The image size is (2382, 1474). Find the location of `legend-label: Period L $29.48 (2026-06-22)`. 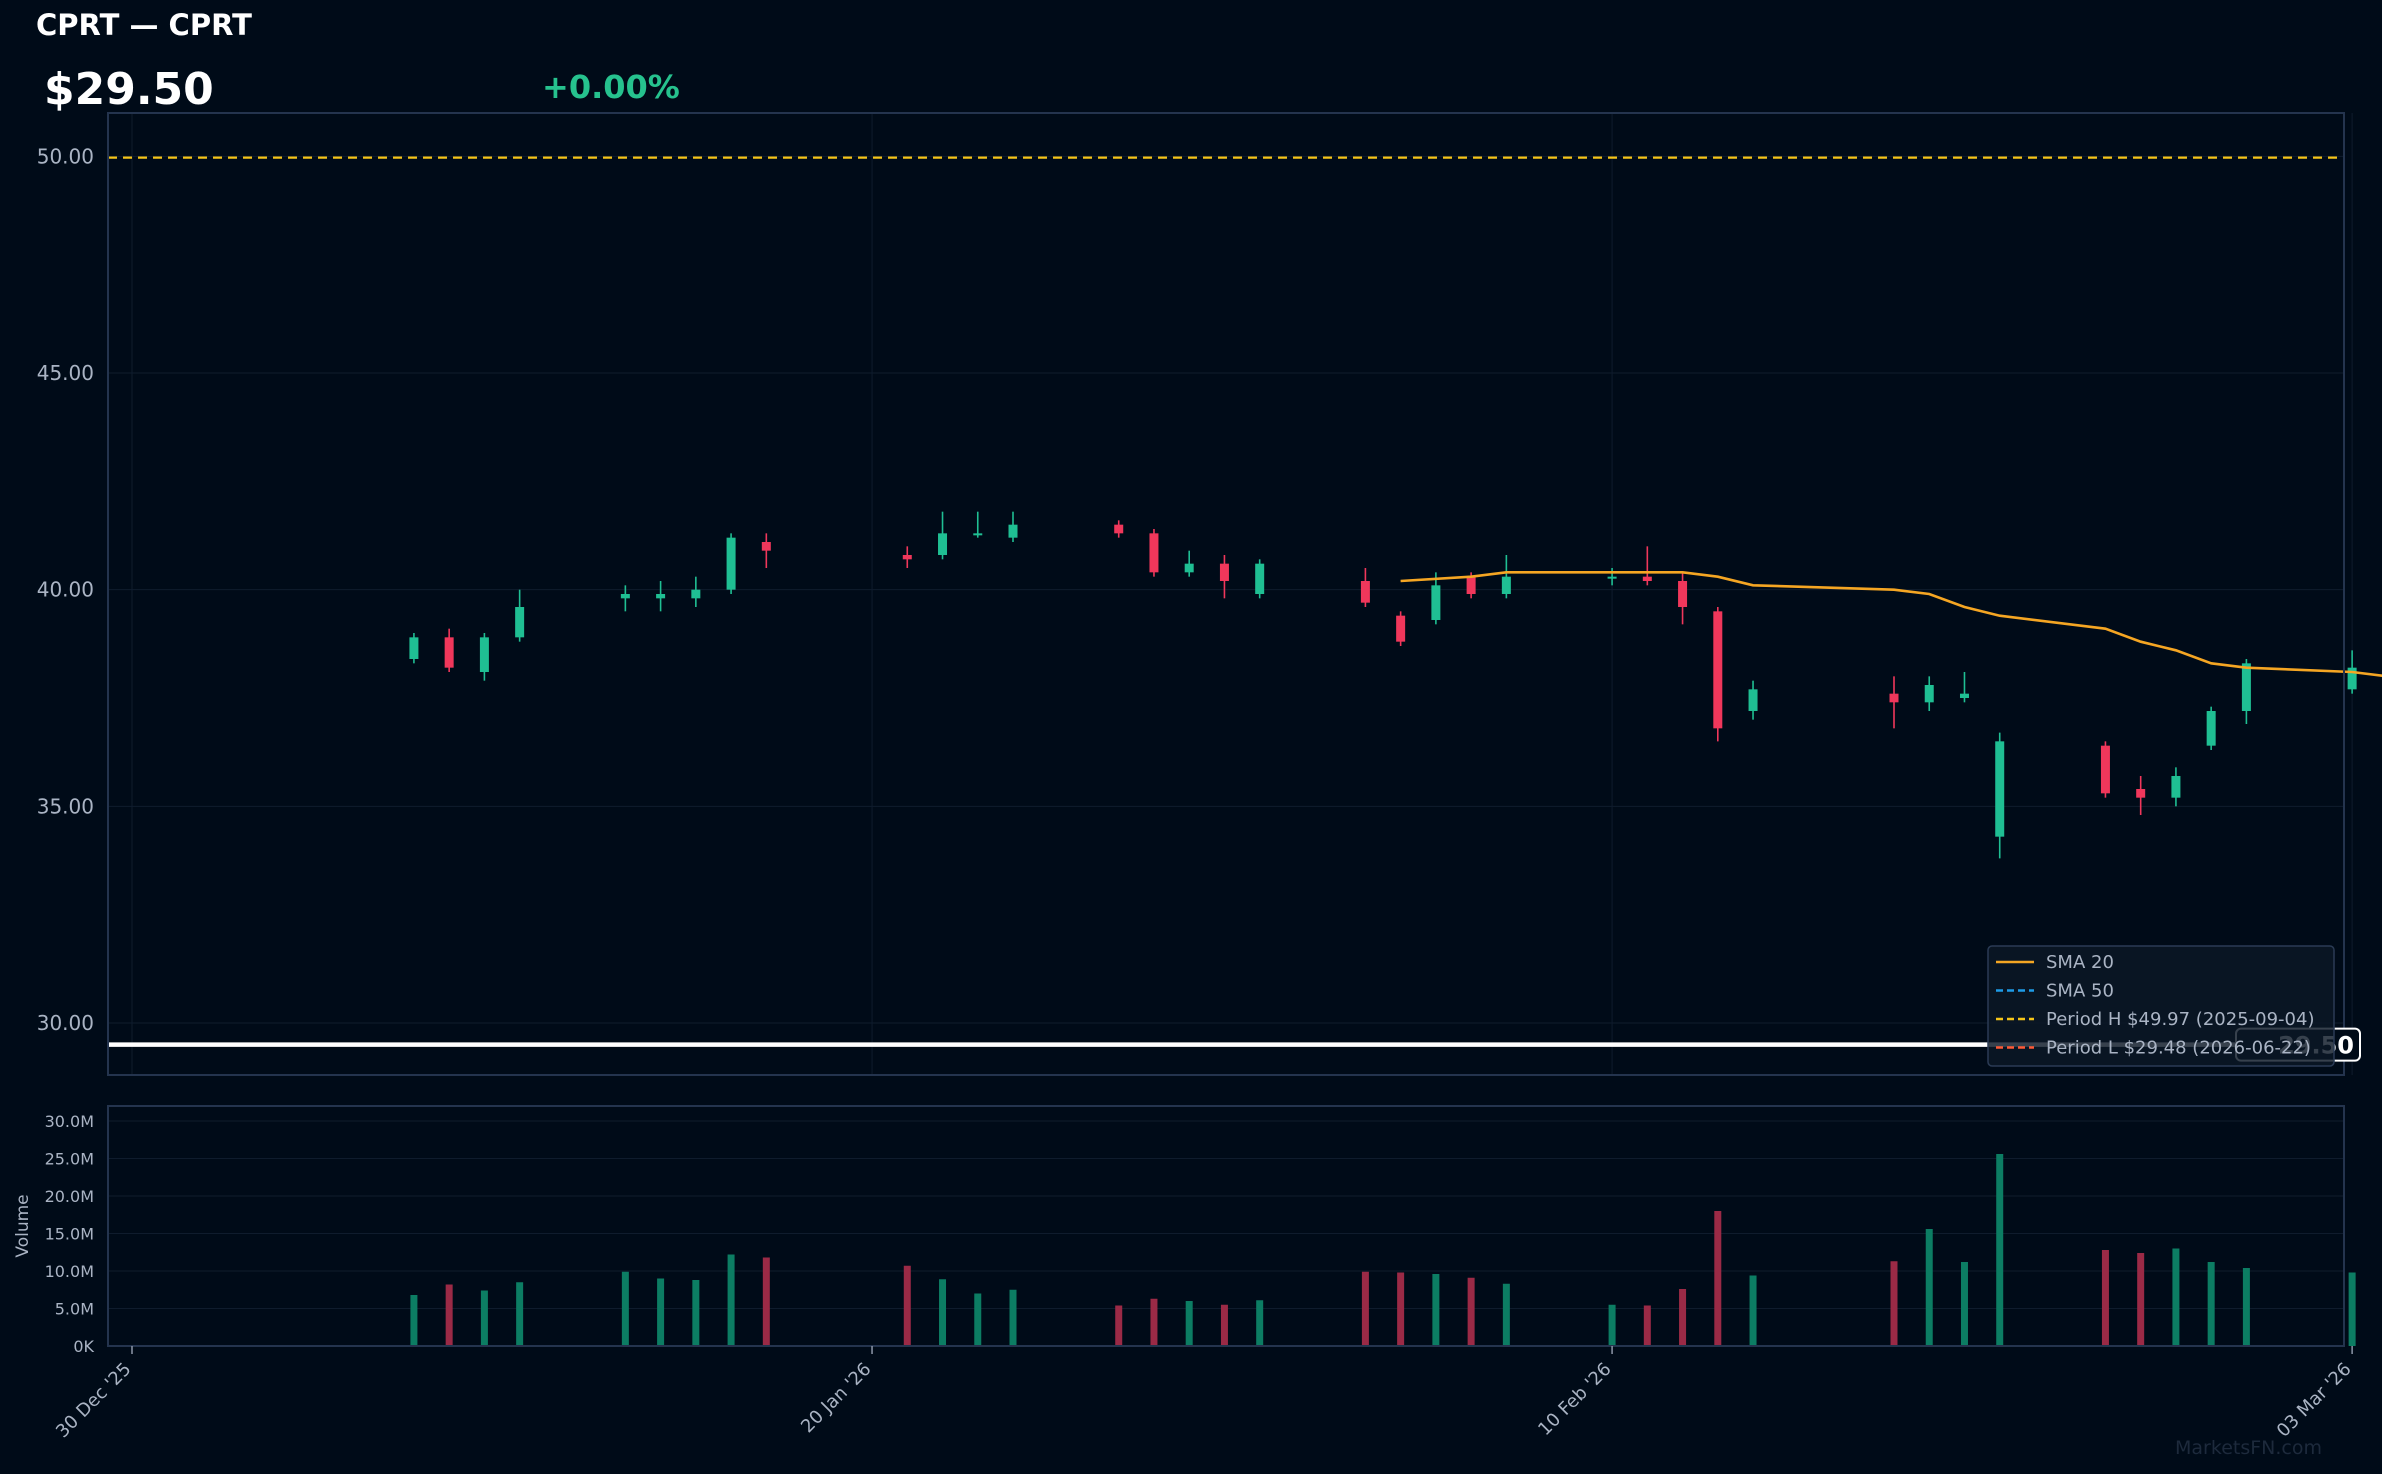

legend-label: Period L $29.48 (2026-06-22) is located at coordinates (2178, 1048).